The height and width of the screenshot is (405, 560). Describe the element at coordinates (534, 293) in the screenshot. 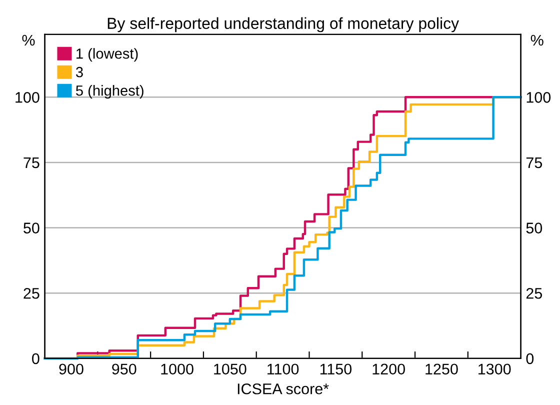

I see `y2-tick-label: 25` at that location.